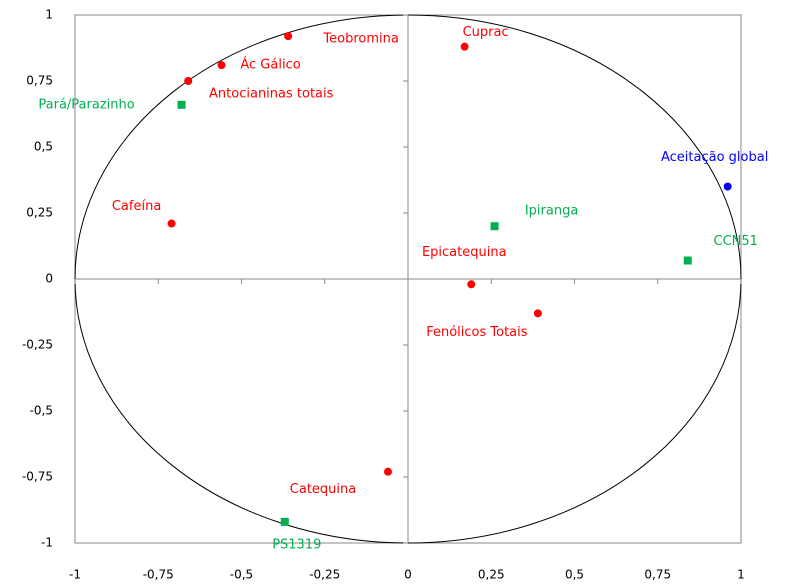 The height and width of the screenshot is (587, 803). I want to click on point-label: CCN51, so click(736, 241).